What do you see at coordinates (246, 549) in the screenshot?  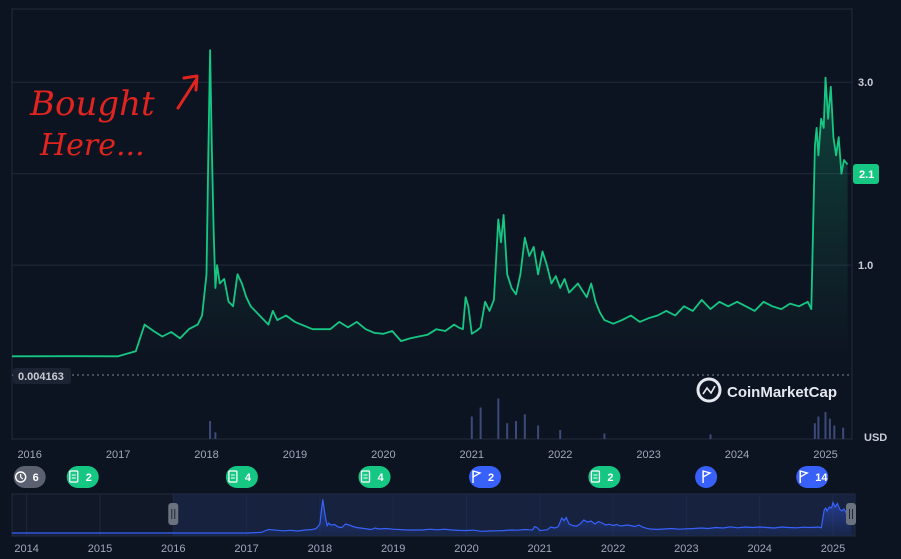 I see `navigator-tick-label: 2017` at bounding box center [246, 549].